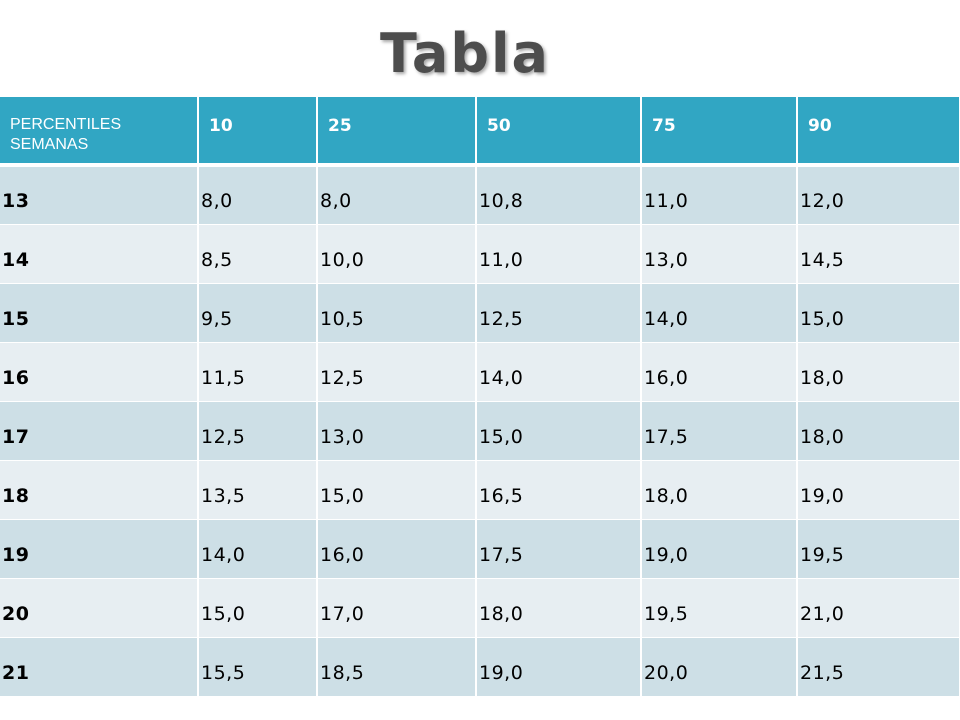 The width and height of the screenshot is (960, 720). What do you see at coordinates (559, 132) in the screenshot?
I see `header-col-50: 50` at bounding box center [559, 132].